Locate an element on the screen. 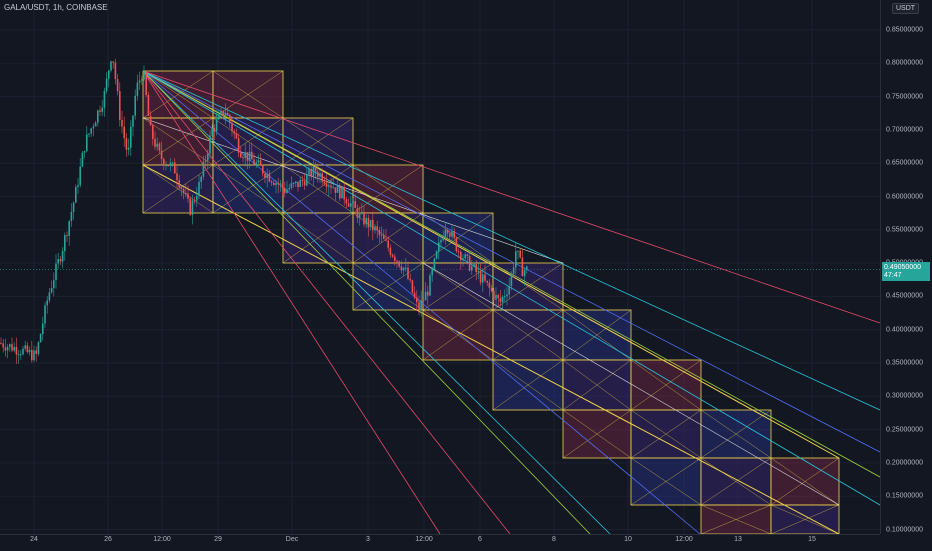  time-axis is located at coordinates (440, 542).